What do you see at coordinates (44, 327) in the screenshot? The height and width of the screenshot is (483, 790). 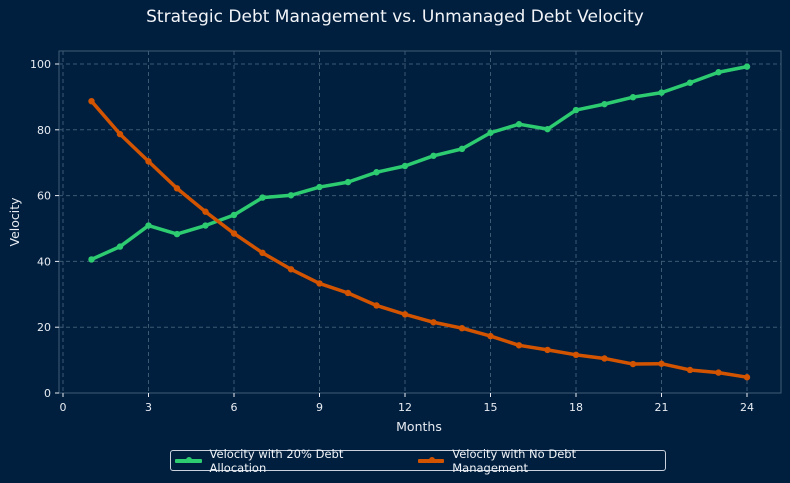 I see `y-tick-label: 20` at bounding box center [44, 327].